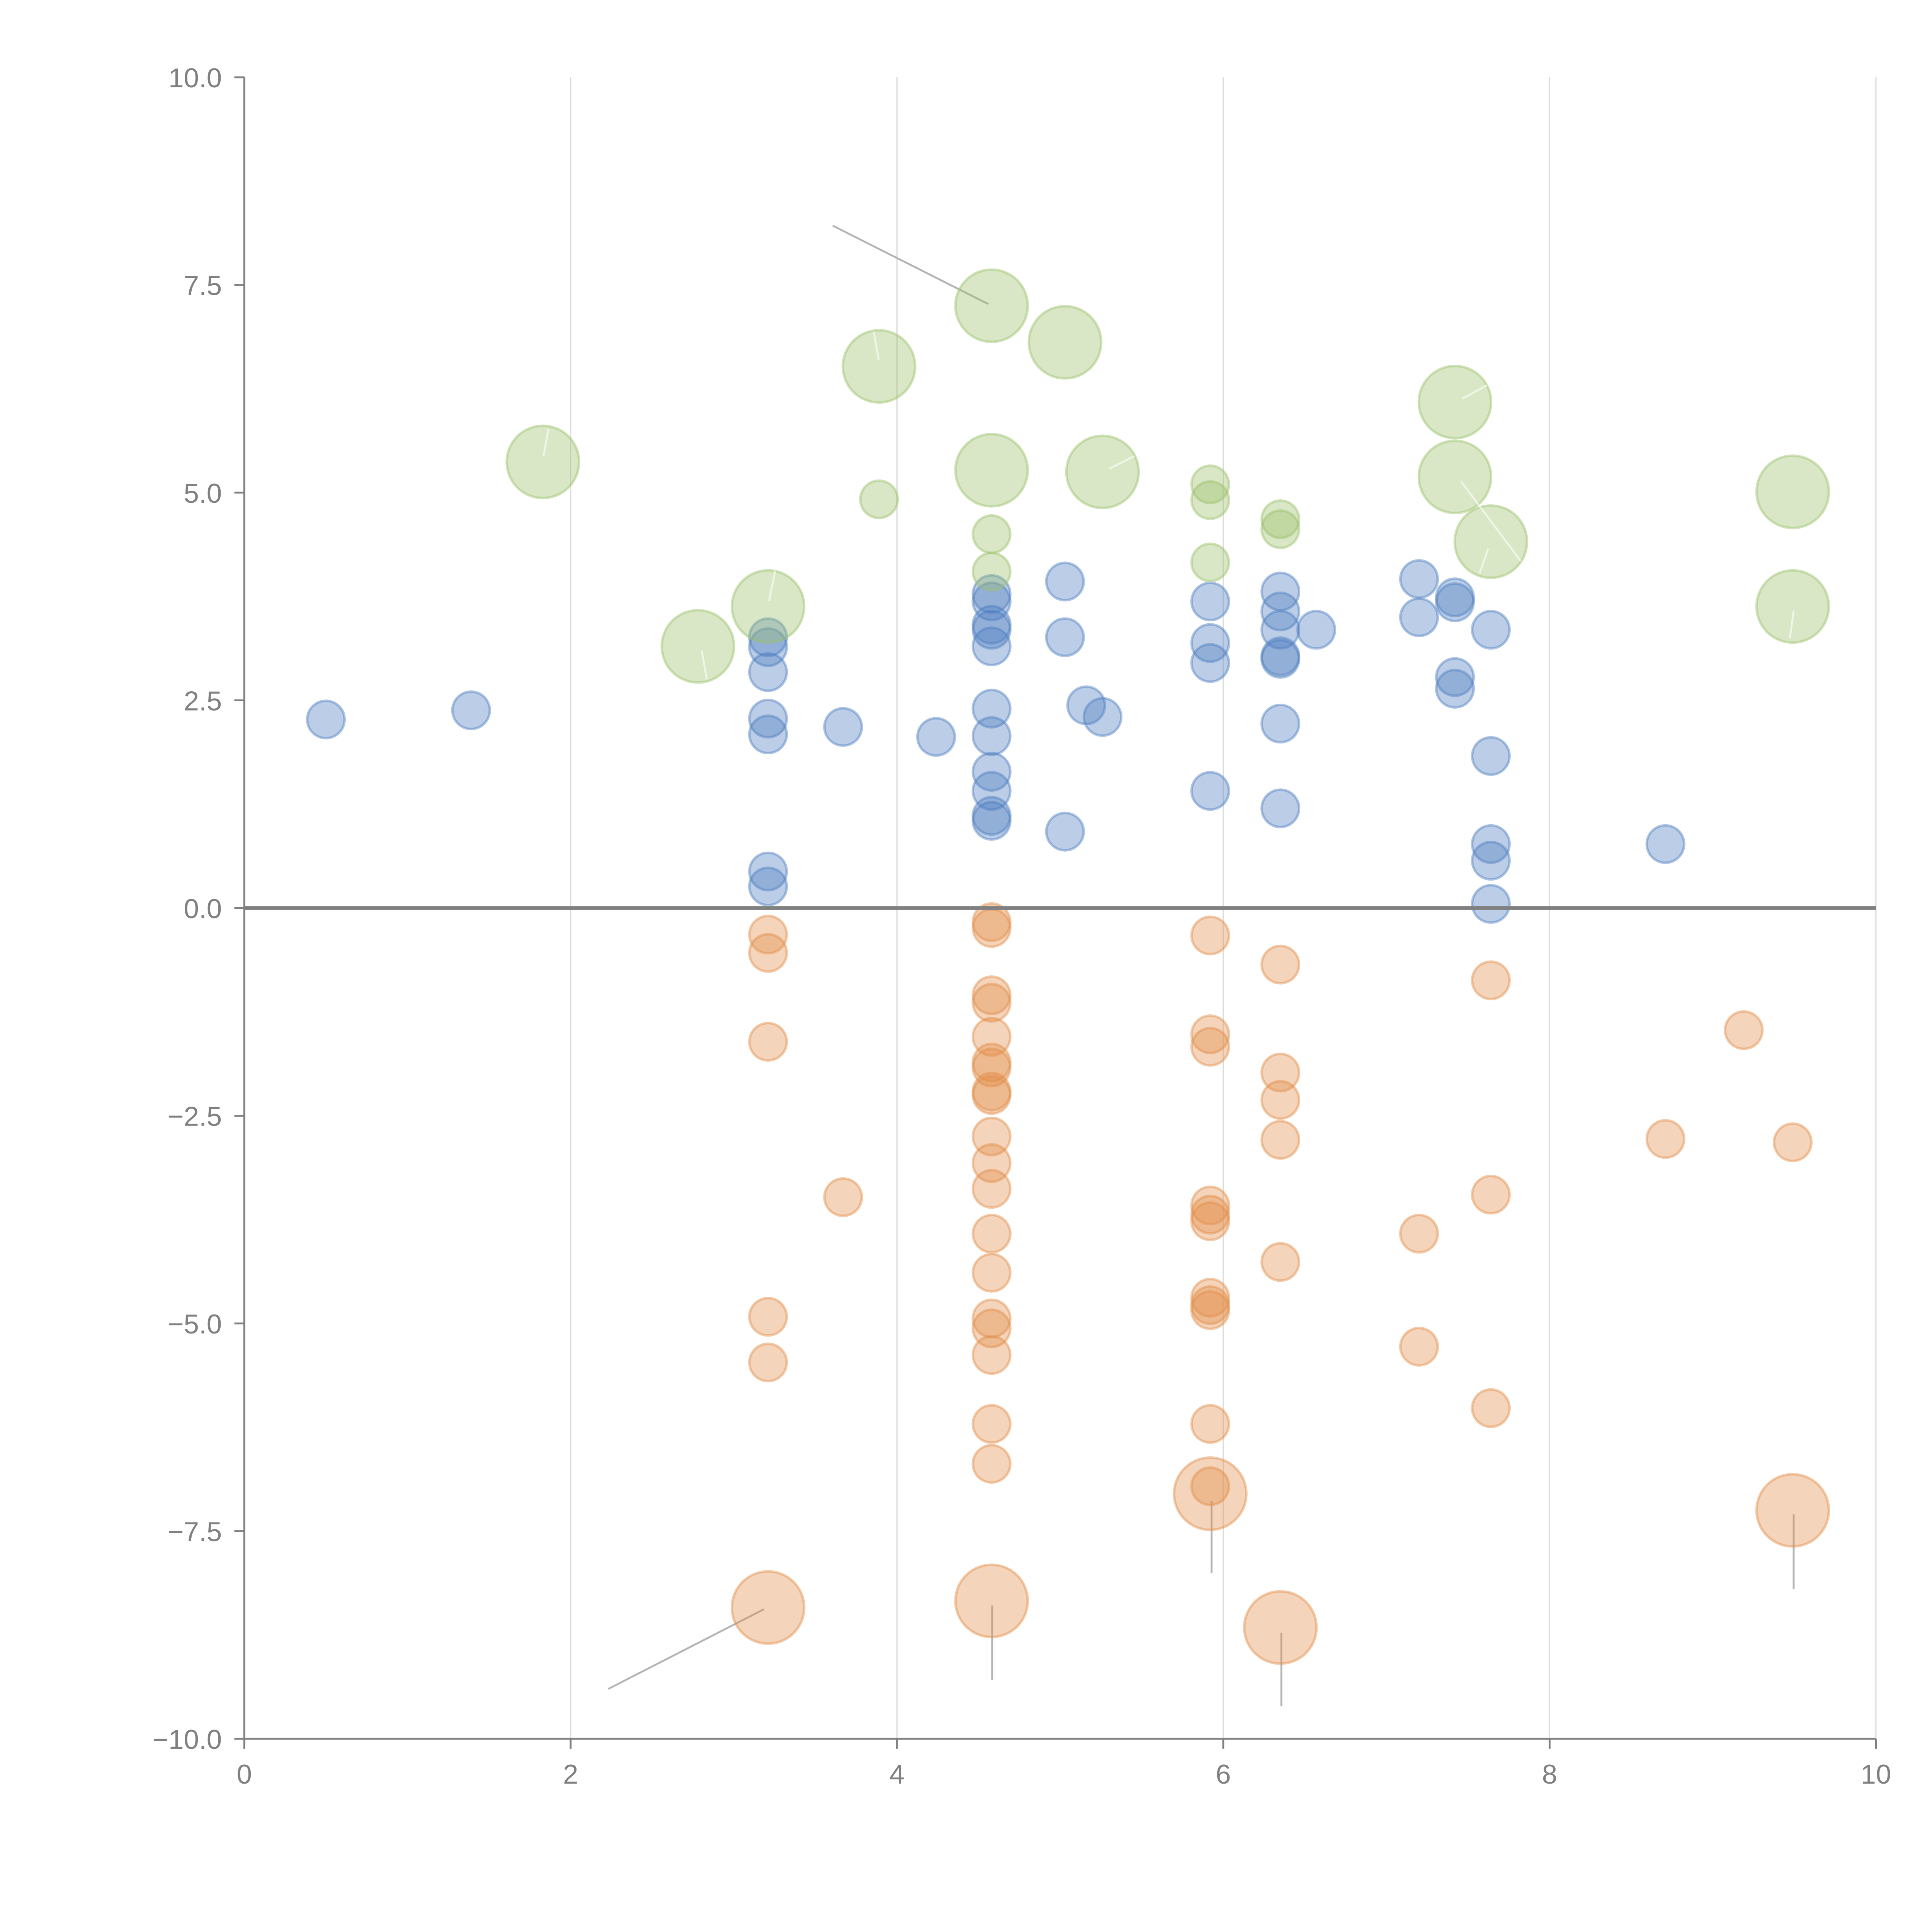  I want to click on series-blue, so click(996, 741).